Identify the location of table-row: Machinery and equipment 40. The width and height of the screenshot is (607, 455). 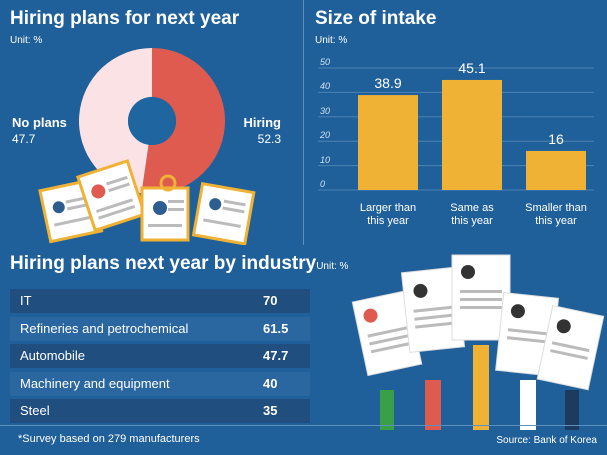
(160, 383).